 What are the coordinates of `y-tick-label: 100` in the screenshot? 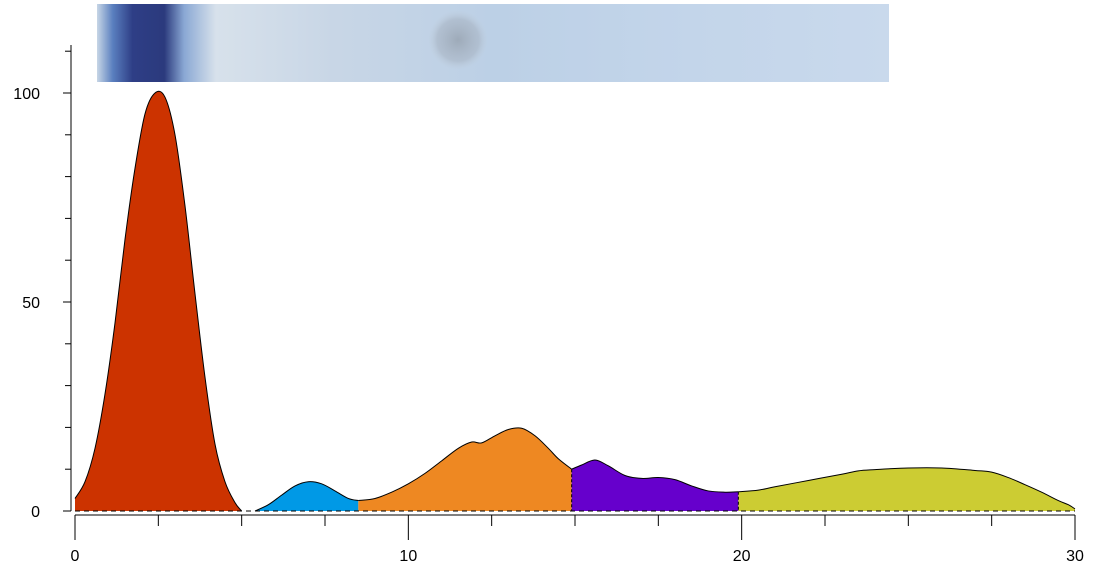 It's located at (26, 94).